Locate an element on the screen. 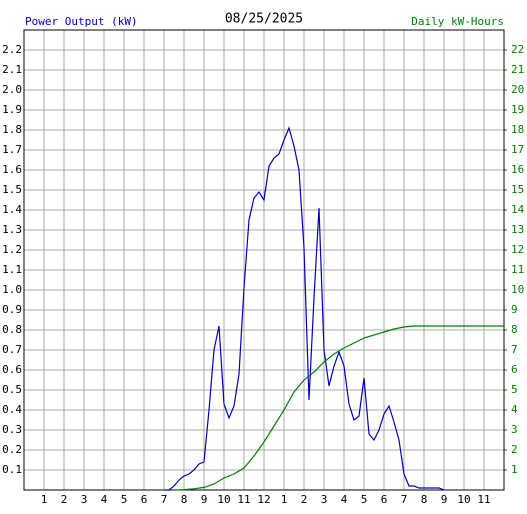 Image resolution: width=527 pixels, height=514 pixels. y-tick-label: 0.1 is located at coordinates (12, 469).